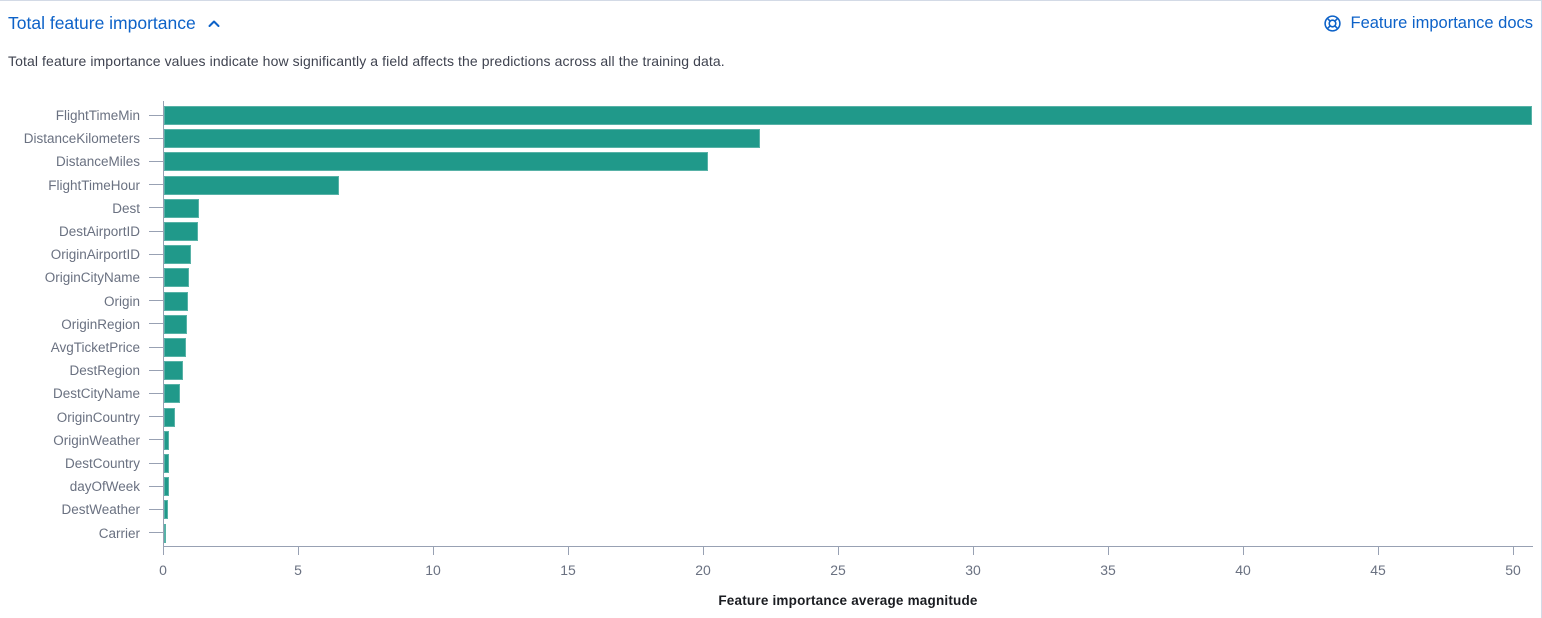 The height and width of the screenshot is (618, 1542). What do you see at coordinates (99, 232) in the screenshot?
I see `y-axis-label: DestAirportID` at bounding box center [99, 232].